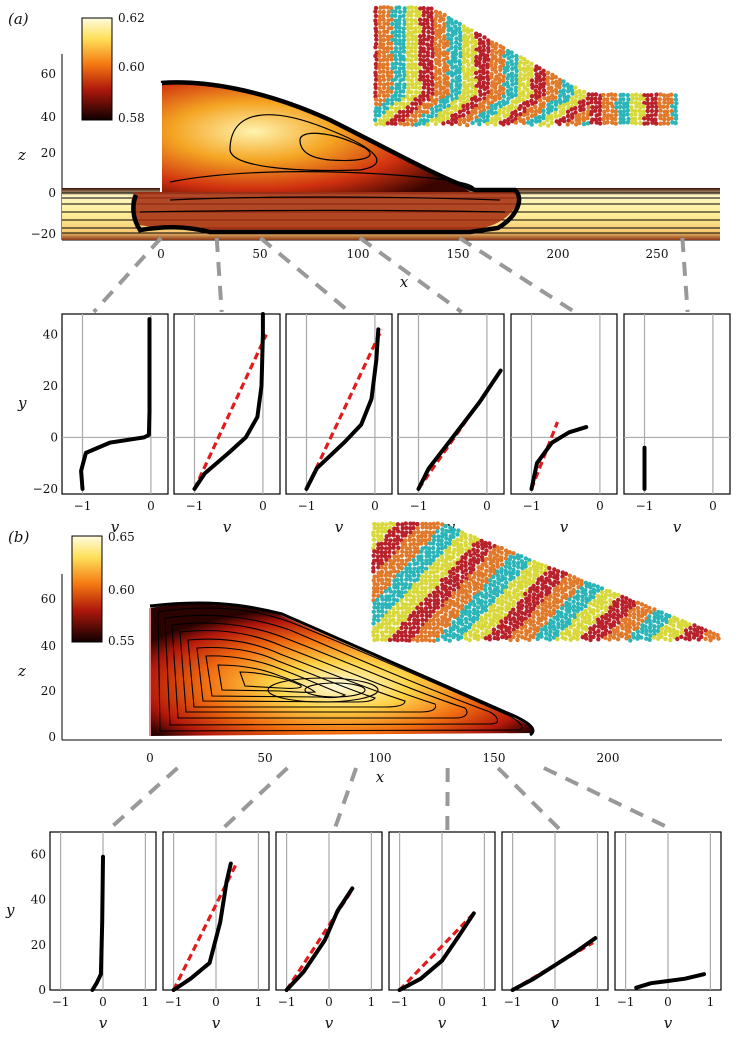 This screenshot has width=747, height=1050. I want to click on b-xtick-200: 200, so click(608, 758).